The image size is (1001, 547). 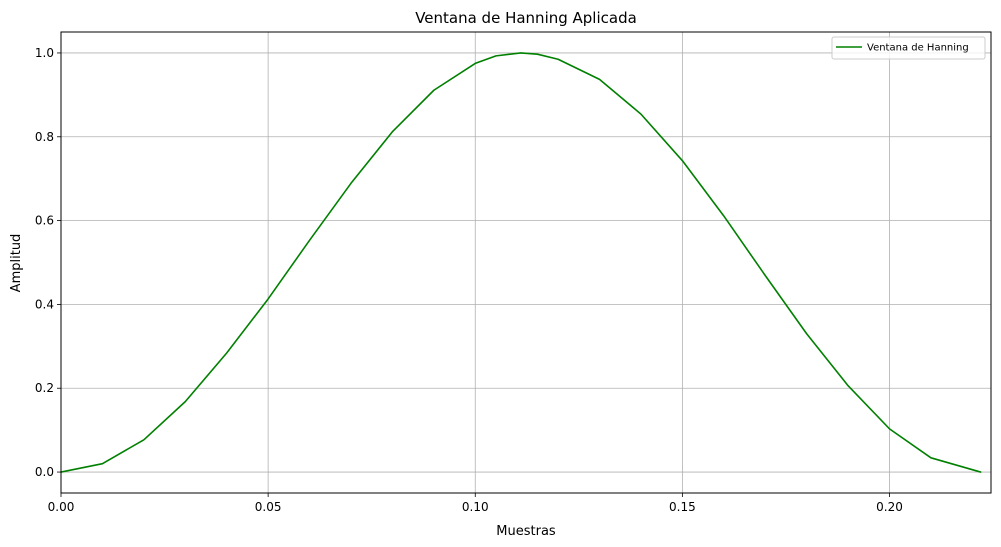 I want to click on x-axis-label: Muestras, so click(x=526, y=531).